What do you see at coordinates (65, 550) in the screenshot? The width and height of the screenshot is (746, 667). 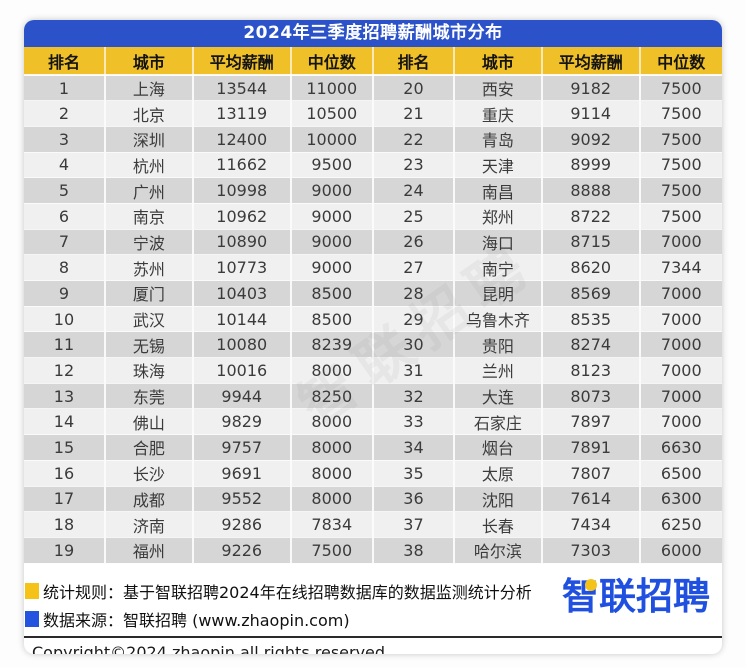 I see `table-cell: 19` at bounding box center [65, 550].